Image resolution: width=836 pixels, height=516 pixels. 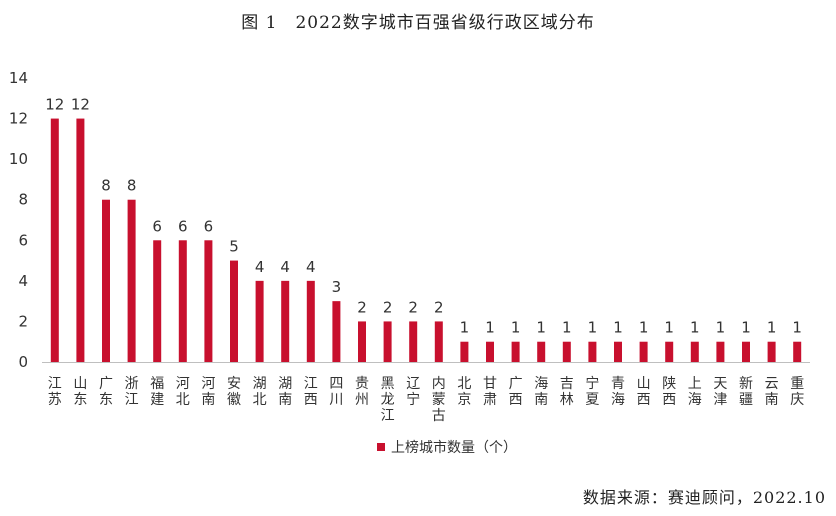 What do you see at coordinates (23, 240) in the screenshot?
I see `y-tick-label: 6` at bounding box center [23, 240].